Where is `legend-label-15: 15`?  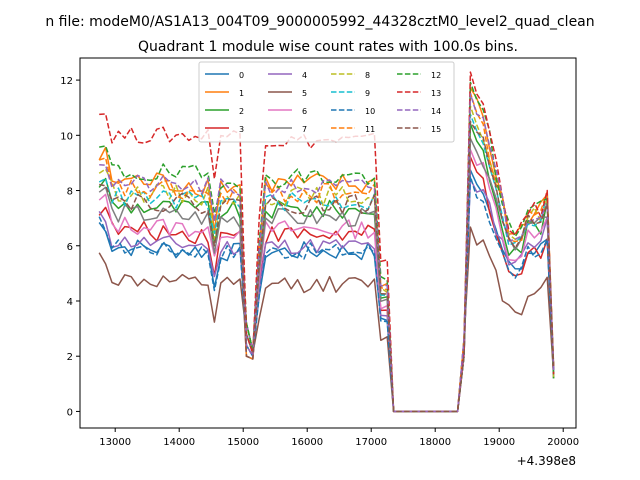
legend-label-15: 15 is located at coordinates (436, 129).